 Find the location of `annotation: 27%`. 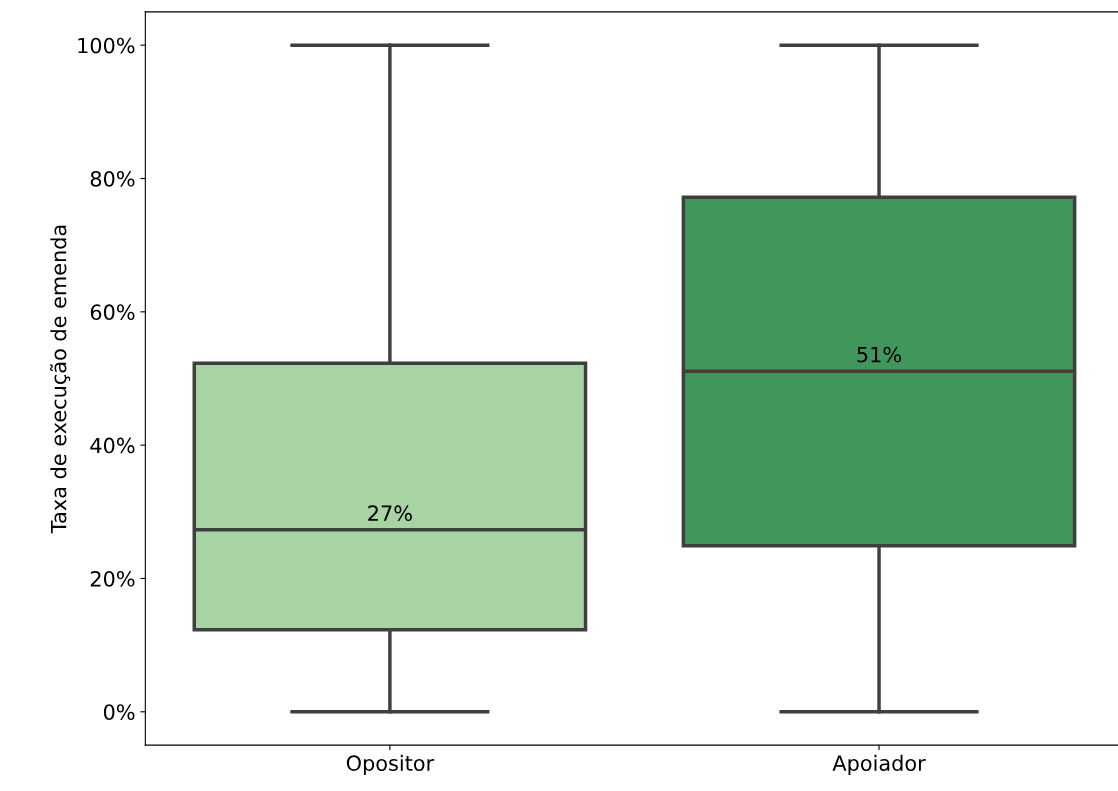

annotation: 27% is located at coordinates (390, 513).